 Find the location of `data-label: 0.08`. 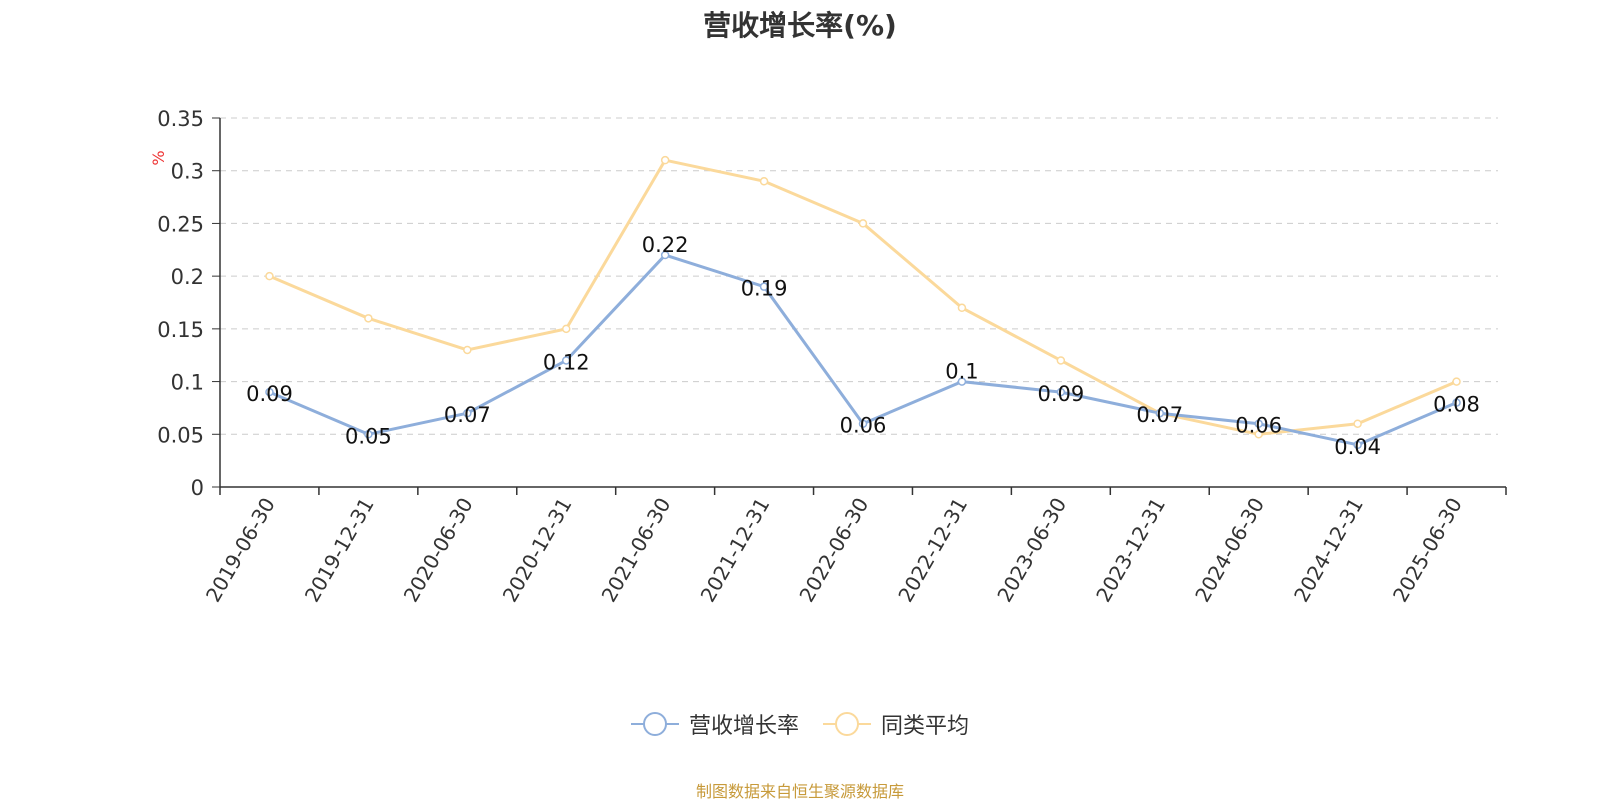

data-label: 0.08 is located at coordinates (1456, 405).